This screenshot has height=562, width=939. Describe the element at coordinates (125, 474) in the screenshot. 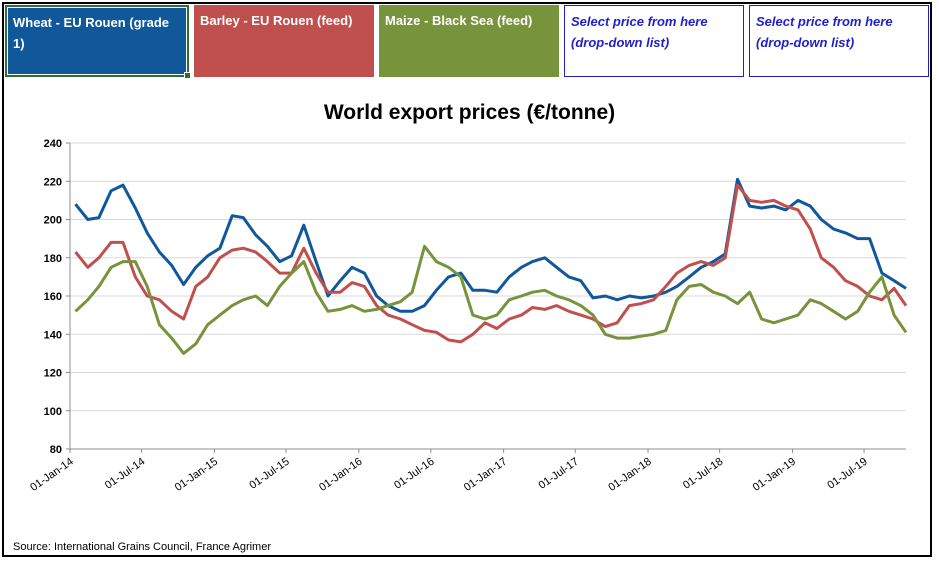

I see `x-tick-label: 01-Jul-14` at that location.